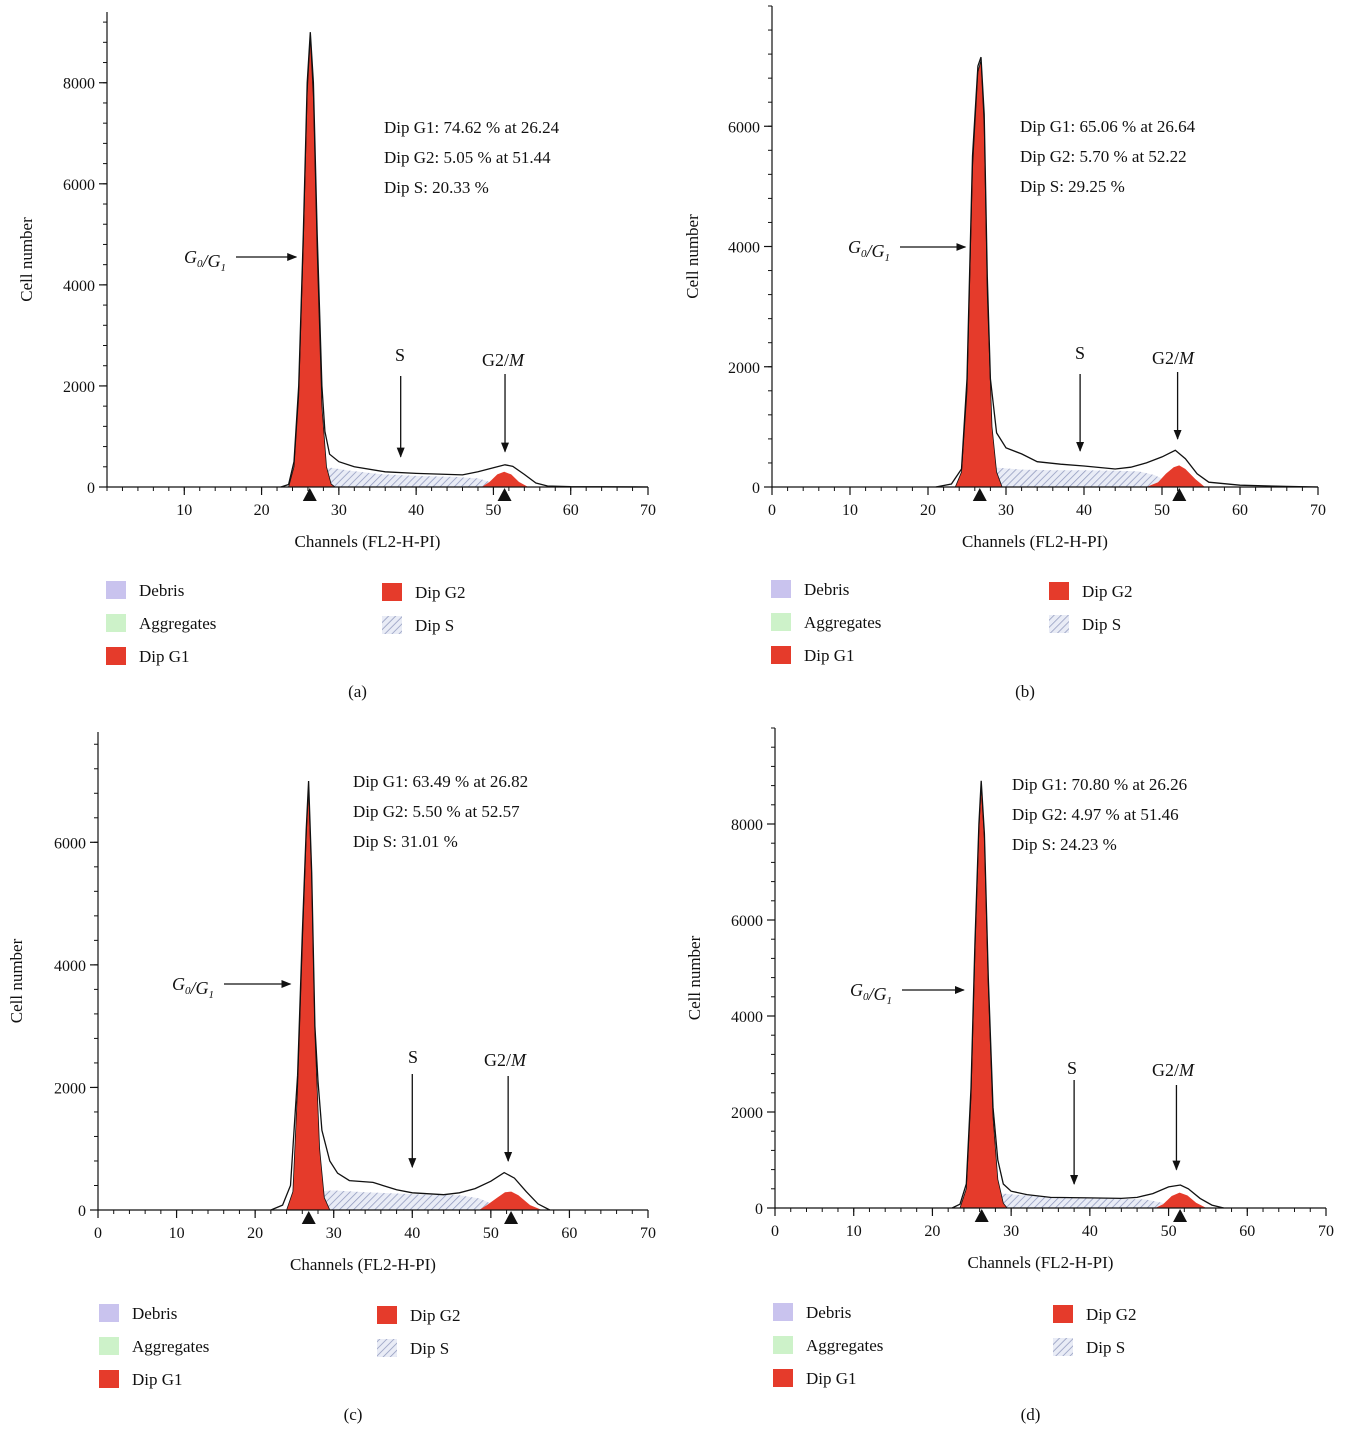  Describe the element at coordinates (472, 127) in the screenshot. I see `stat-line: Dip G1: 74.62 % at 26.24` at that location.